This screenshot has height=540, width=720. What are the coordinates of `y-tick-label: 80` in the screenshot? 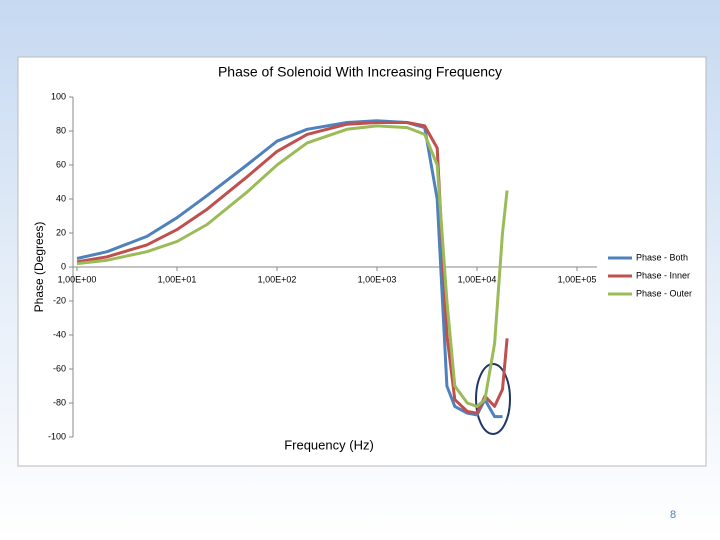 It's located at (61, 130).